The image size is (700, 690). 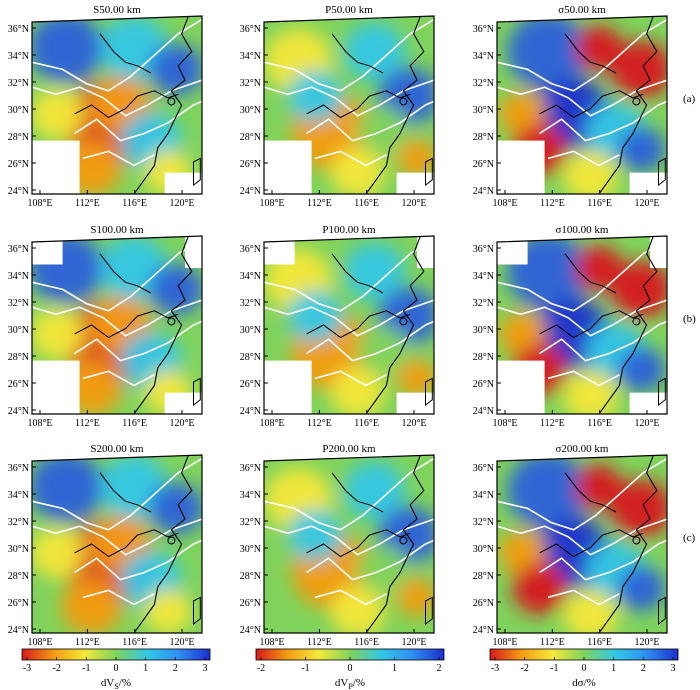 What do you see at coordinates (349, 230) in the screenshot?
I see `panel-title: P100.00 km` at bounding box center [349, 230].